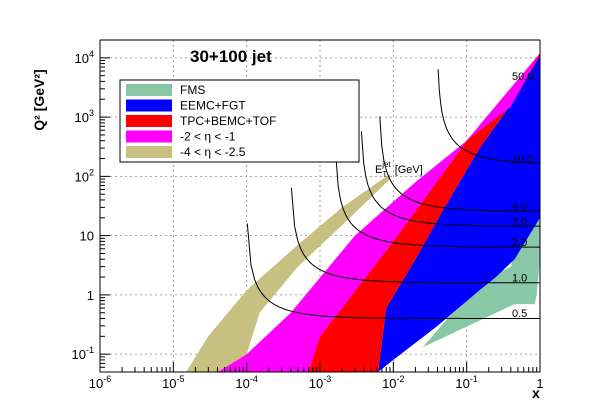 This screenshot has width=600, height=406. What do you see at coordinates (84, 175) in the screenshot?
I see `y-tick-label: 10²` at bounding box center [84, 175].